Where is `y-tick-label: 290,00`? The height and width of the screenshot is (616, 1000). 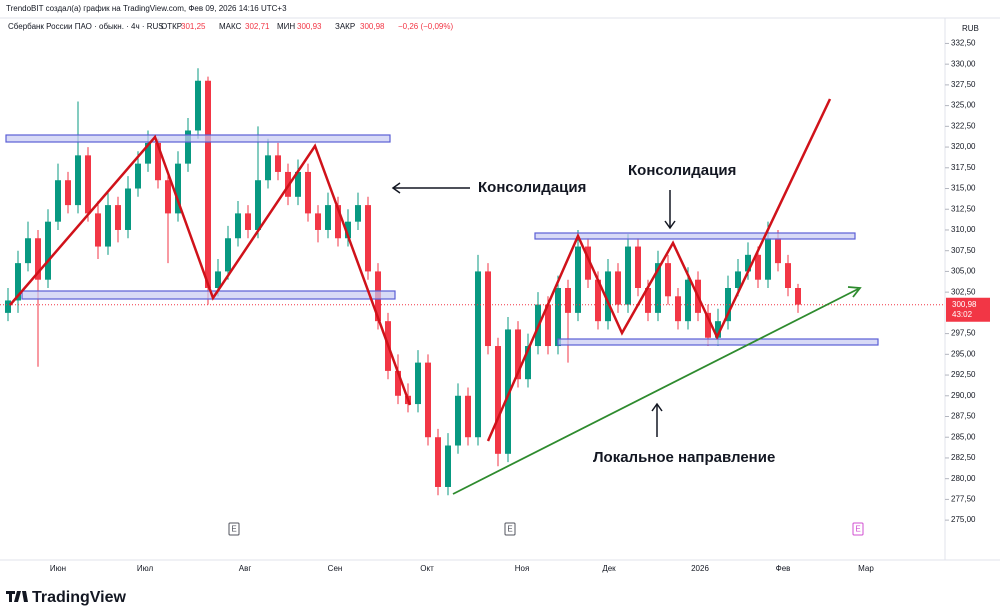
y-tick-label: 290,00 is located at coordinates (963, 395).